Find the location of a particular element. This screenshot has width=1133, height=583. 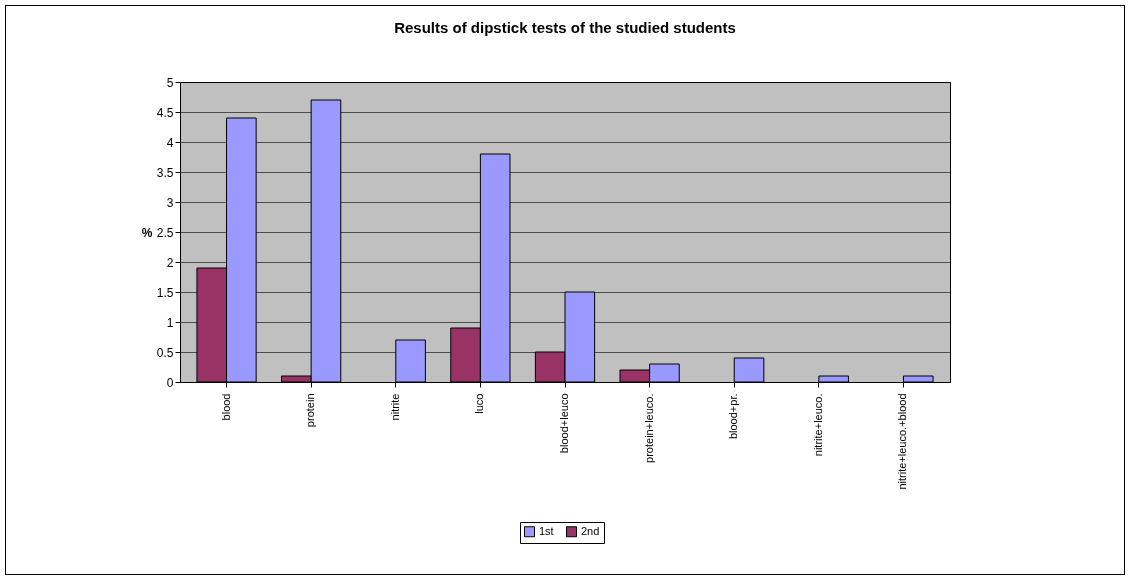

chart-title: Results of dipstick tests of the studied students is located at coordinates (565, 27).